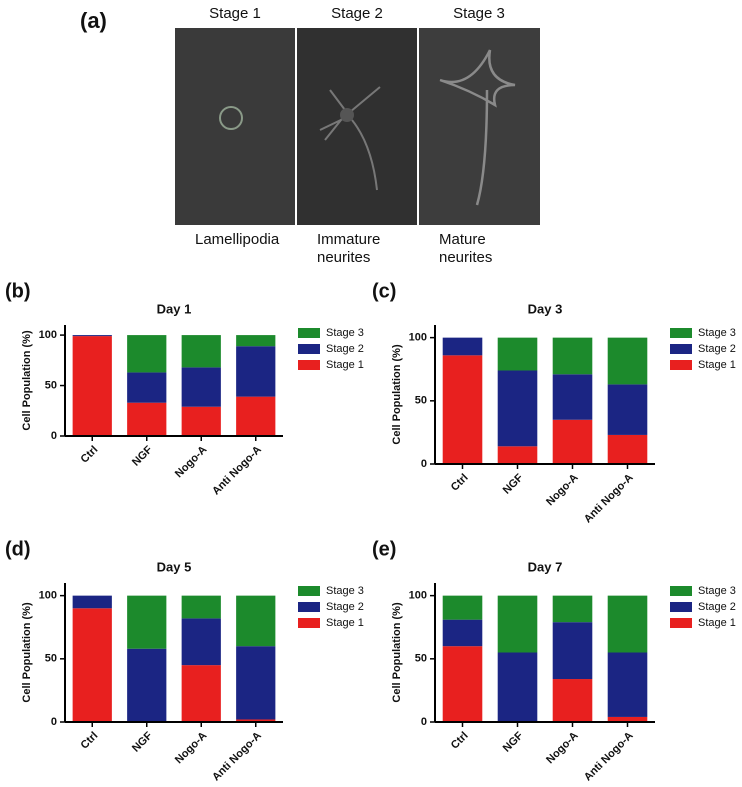 This screenshot has width=742, height=787. Describe the element at coordinates (18, 549) in the screenshot. I see `panel-label: (d)` at that location.